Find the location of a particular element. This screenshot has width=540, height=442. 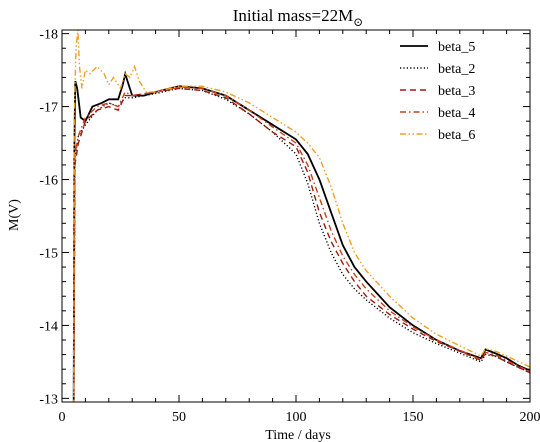

legend-item-beta_2: beta_2 is located at coordinates (437, 69).